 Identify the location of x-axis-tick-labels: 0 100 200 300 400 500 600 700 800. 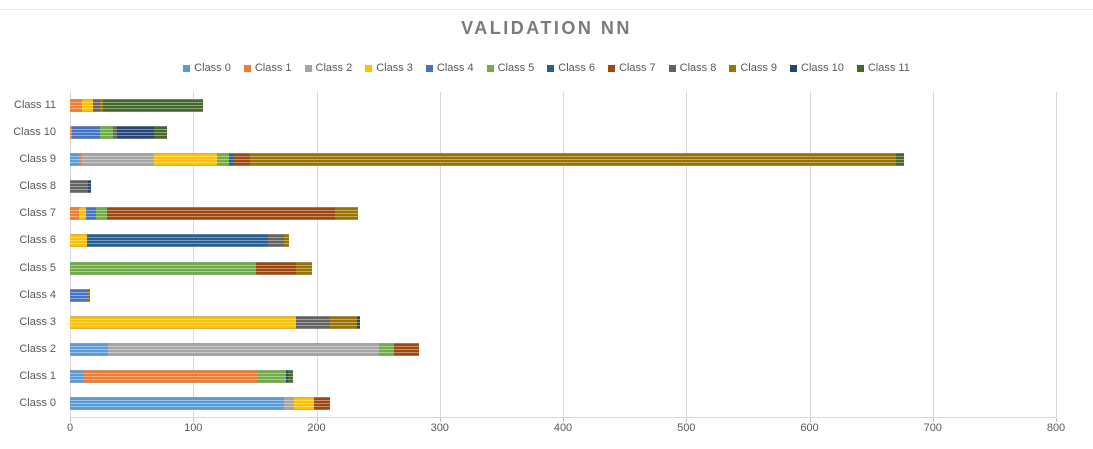
(566, 430).